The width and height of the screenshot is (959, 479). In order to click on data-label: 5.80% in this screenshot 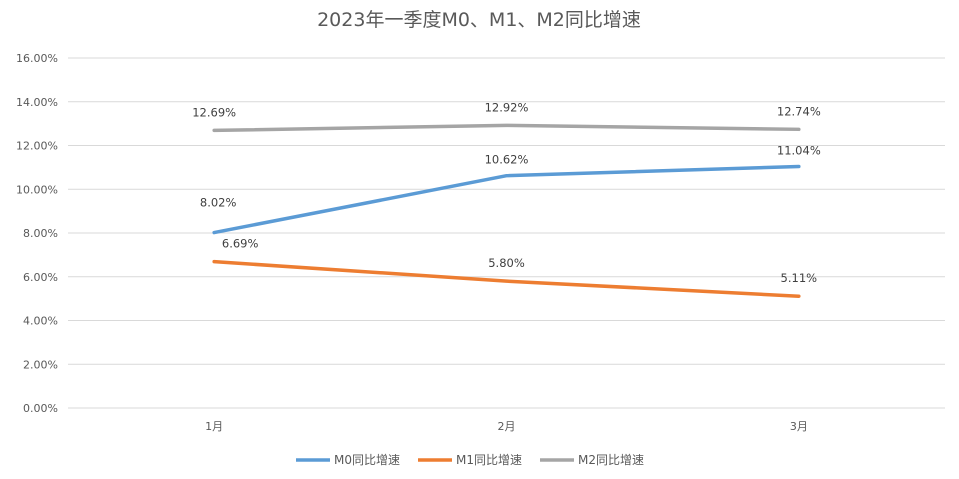, I will do `click(506, 263)`.